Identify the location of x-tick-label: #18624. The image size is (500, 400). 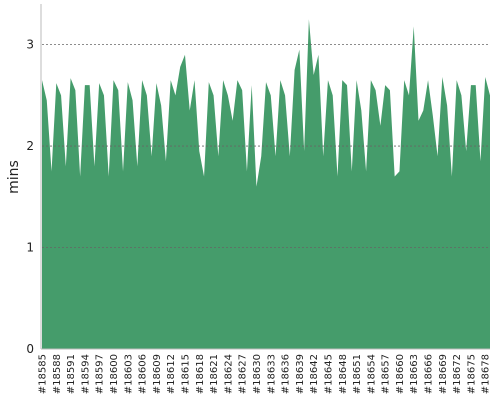
(228, 374).